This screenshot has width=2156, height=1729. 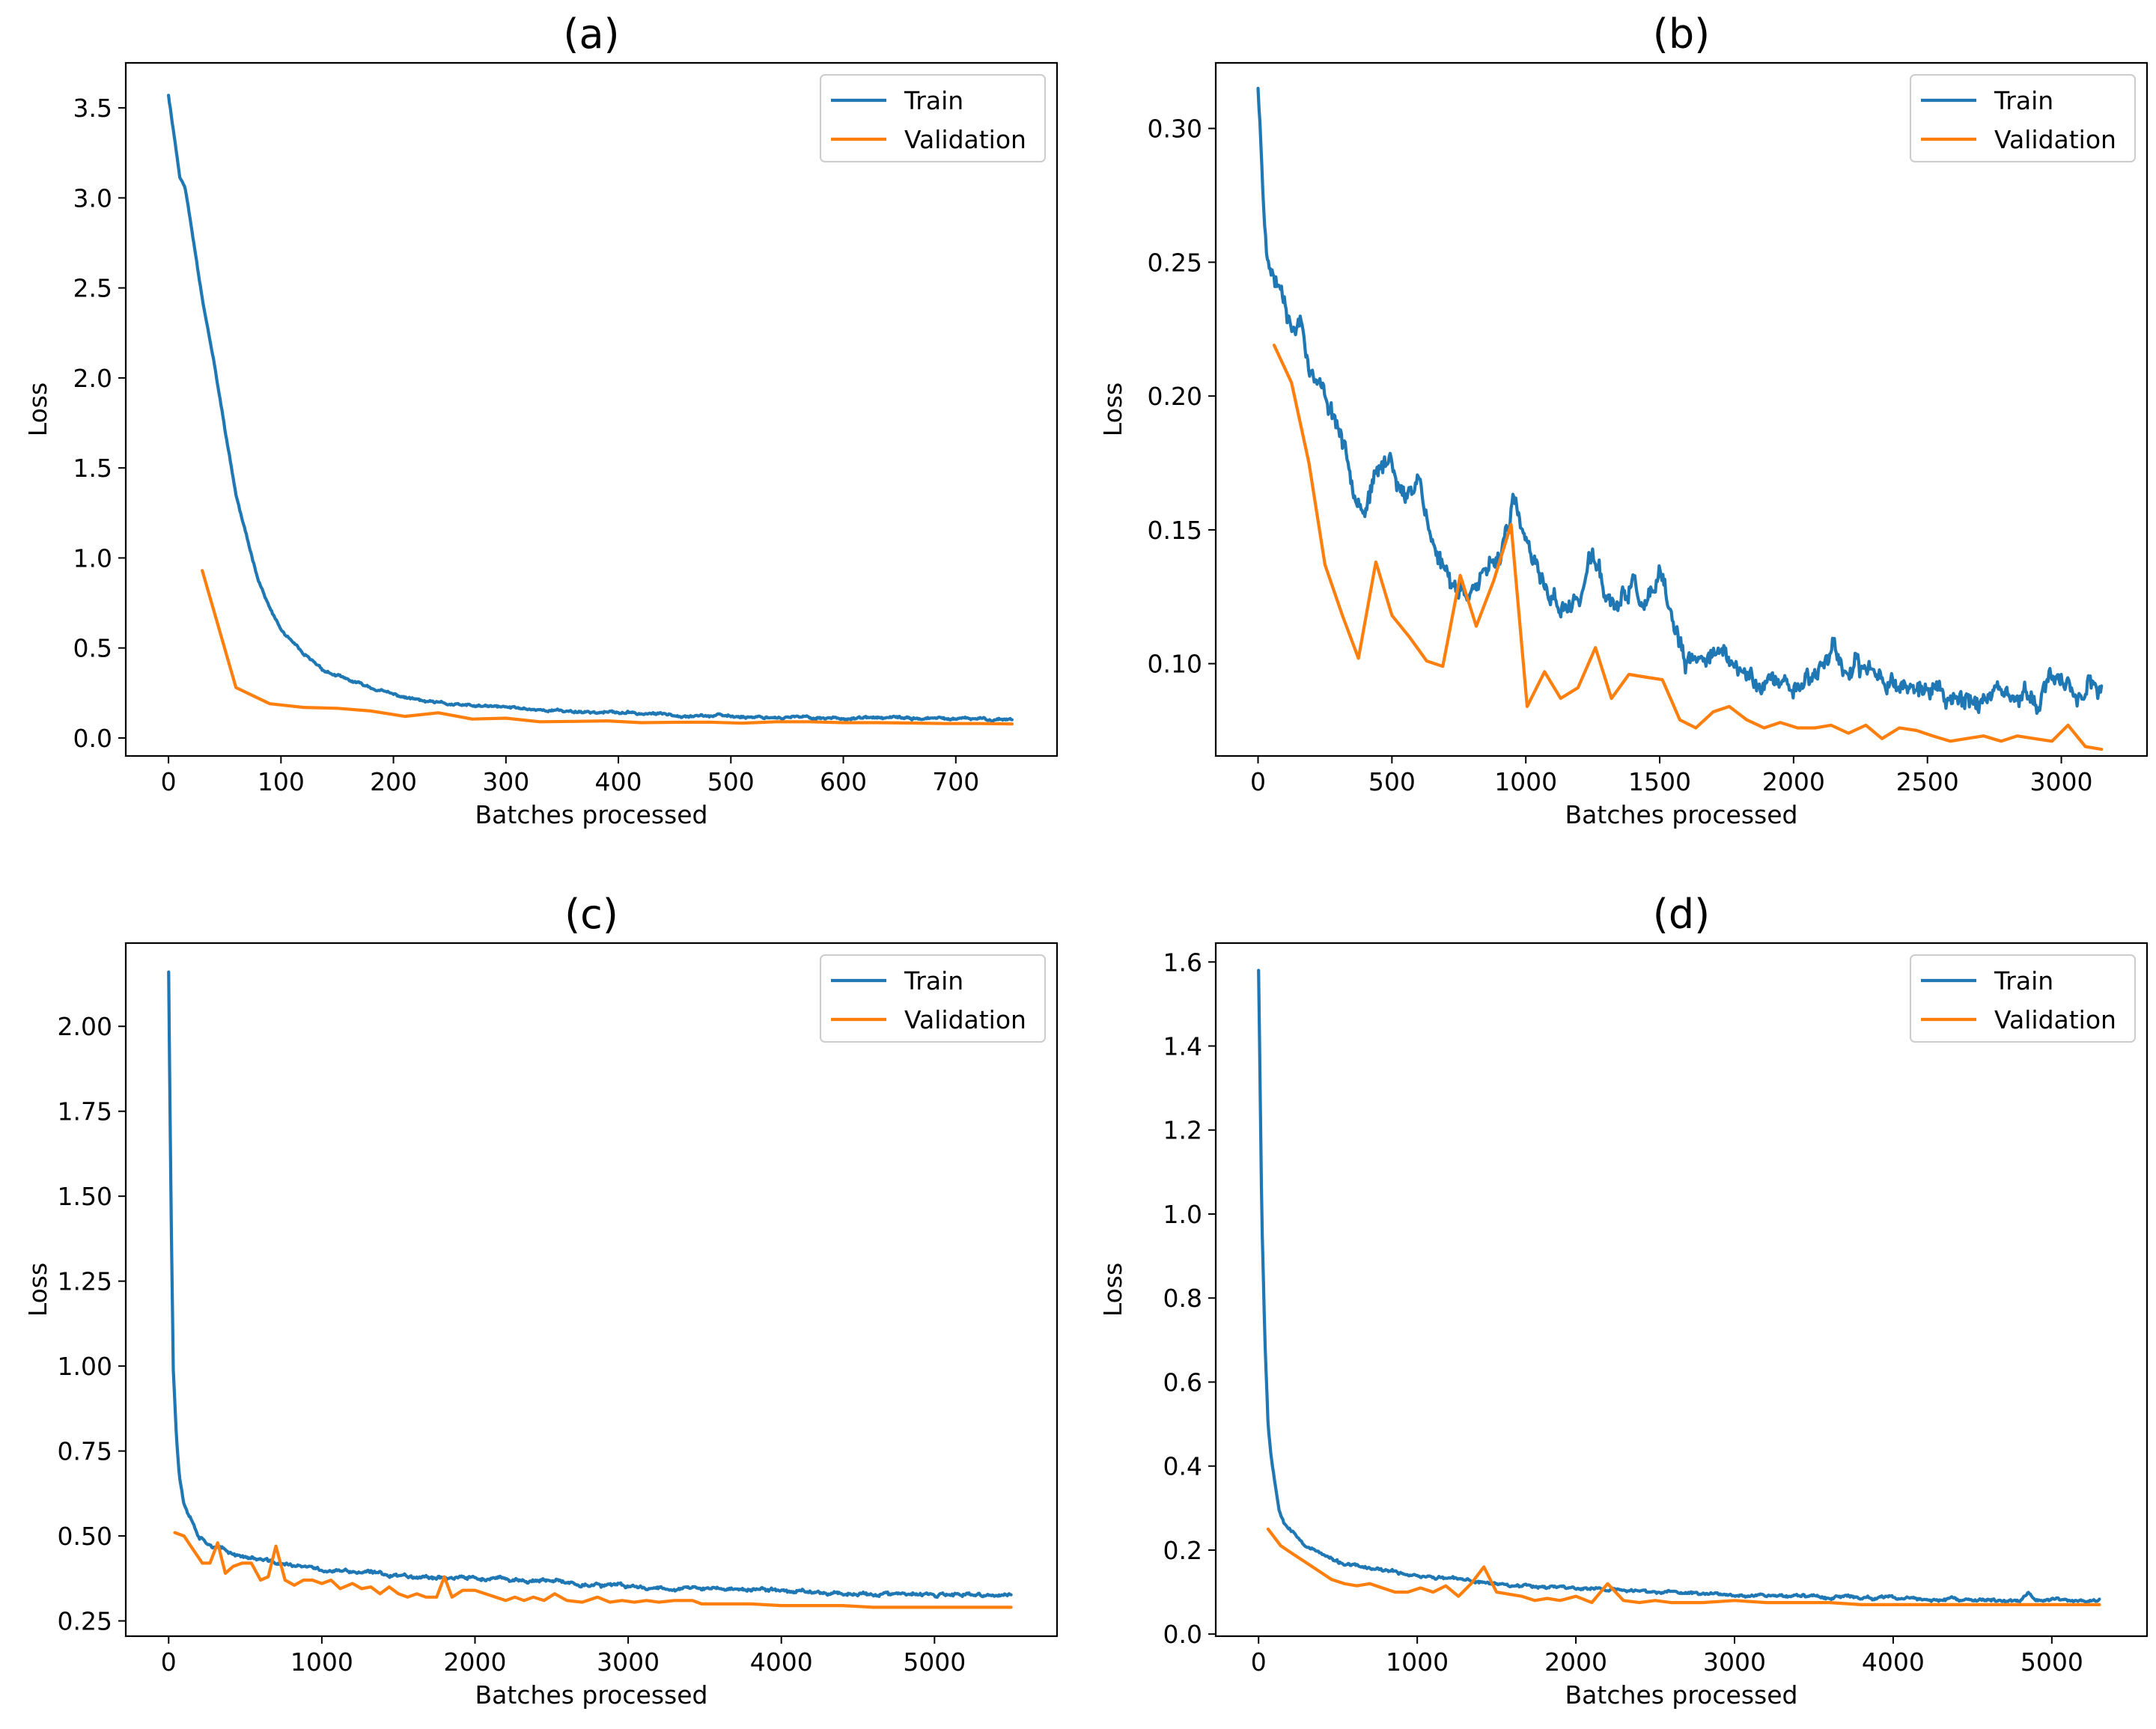 I want to click on y-tick-label: 1.2, so click(x=1182, y=1130).